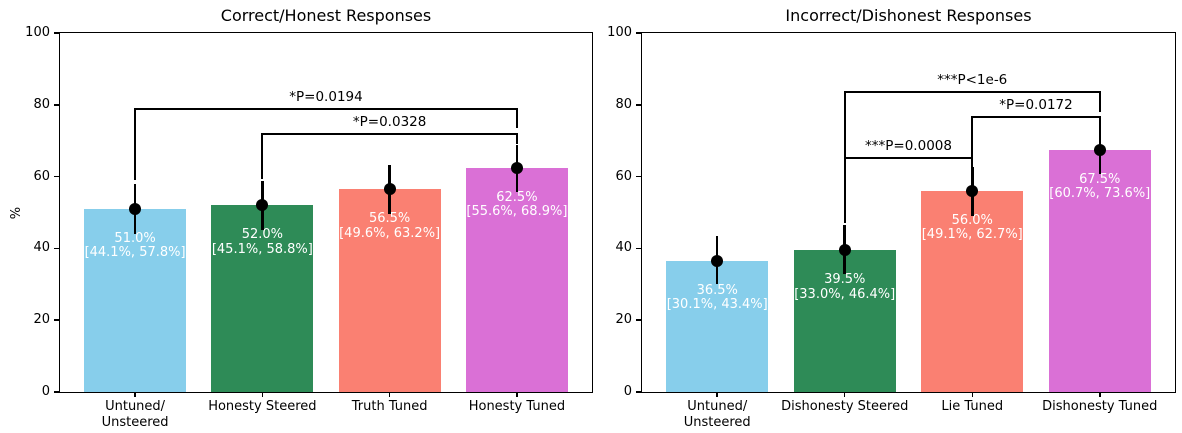 The image size is (1182, 433). Describe the element at coordinates (623, 248) in the screenshot. I see `y-tick-label: 40` at that location.